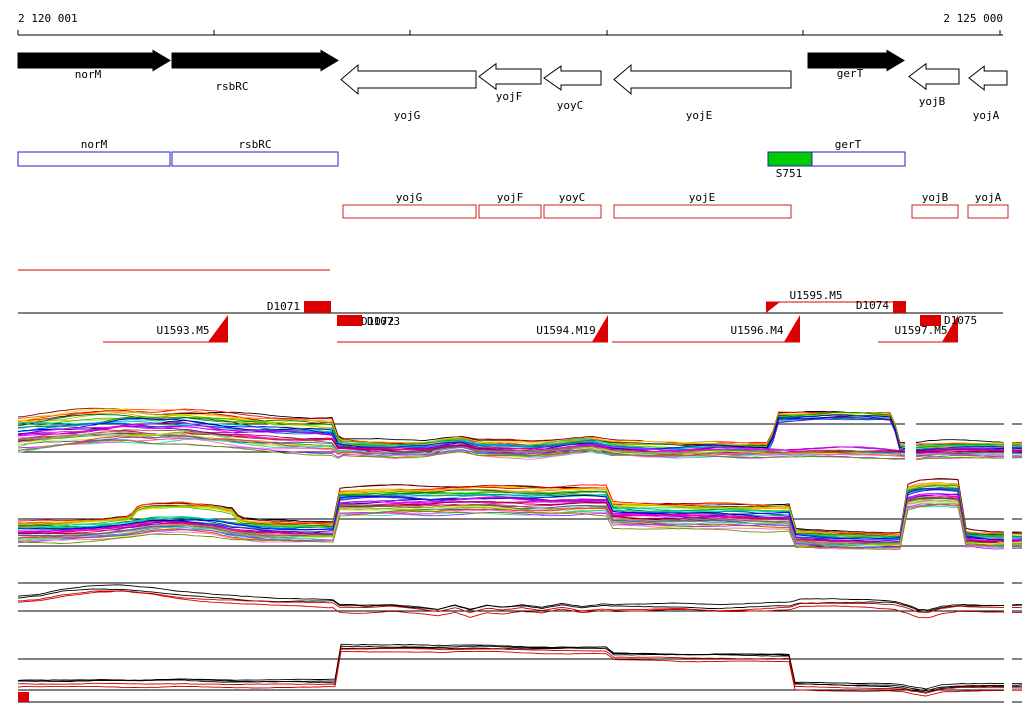  I want to click on gene-label-yojB: yojB, so click(932, 101).